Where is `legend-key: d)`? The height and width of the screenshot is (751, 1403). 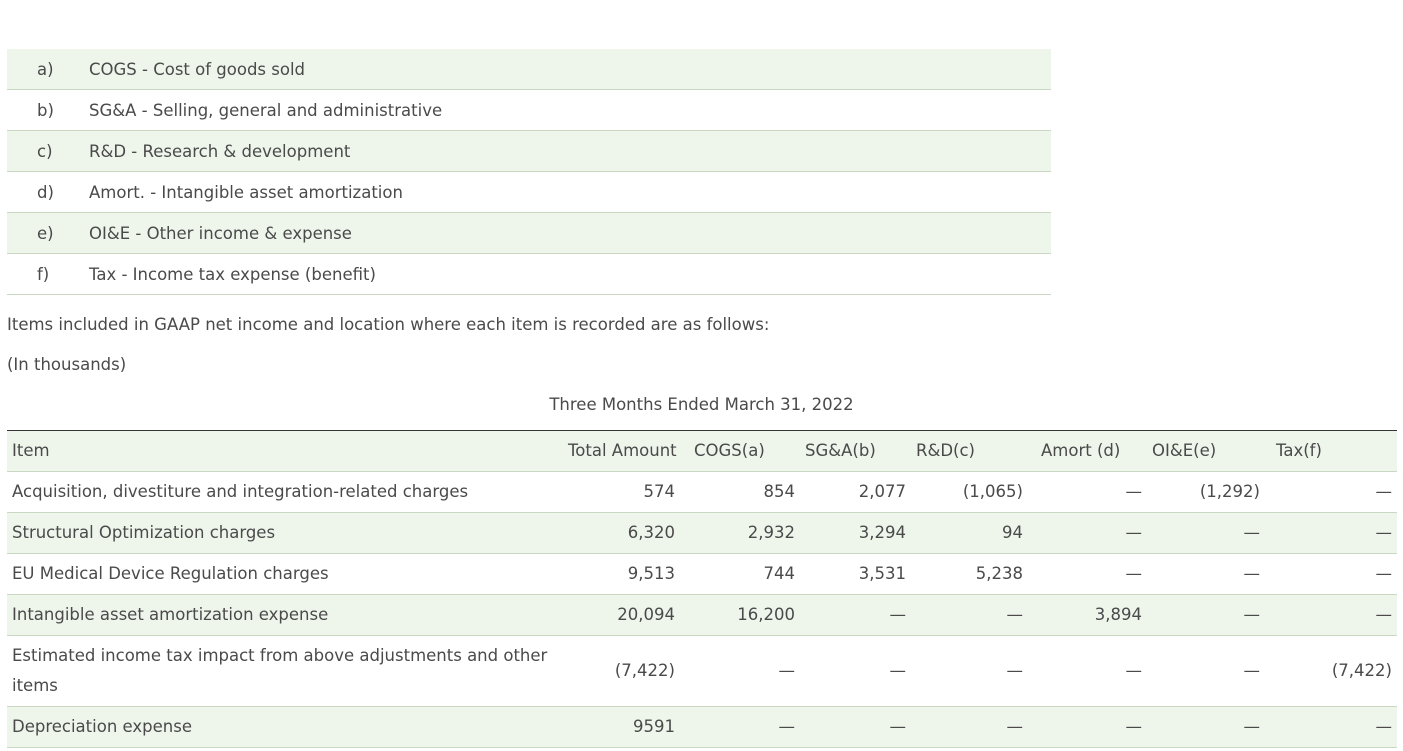
legend-key: d) is located at coordinates (48, 192).